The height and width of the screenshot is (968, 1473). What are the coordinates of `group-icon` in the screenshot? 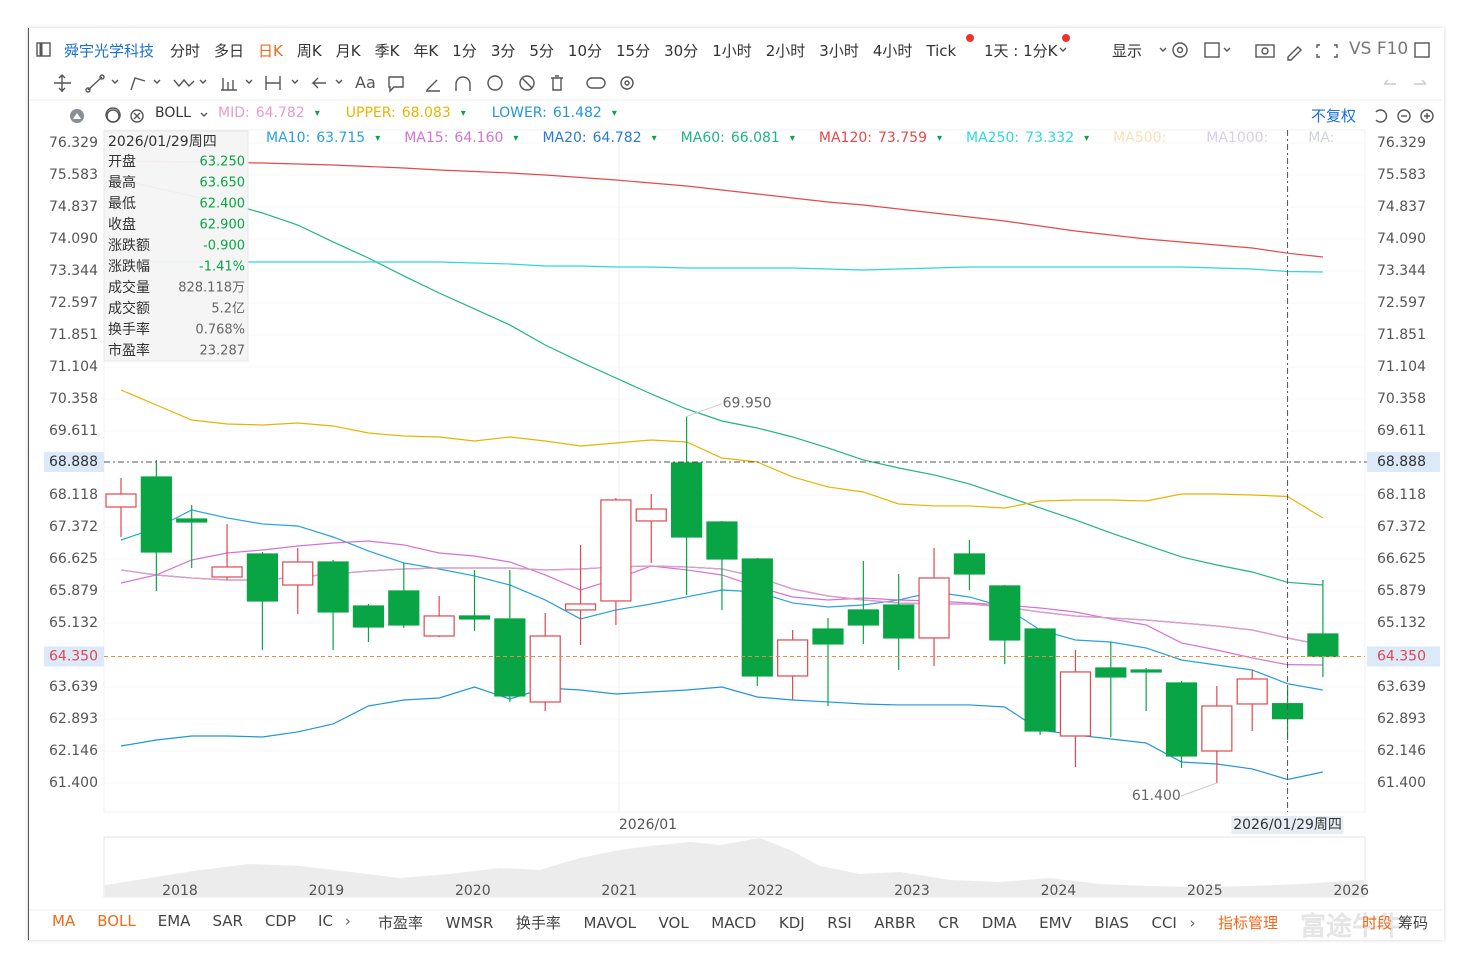 It's located at (596, 83).